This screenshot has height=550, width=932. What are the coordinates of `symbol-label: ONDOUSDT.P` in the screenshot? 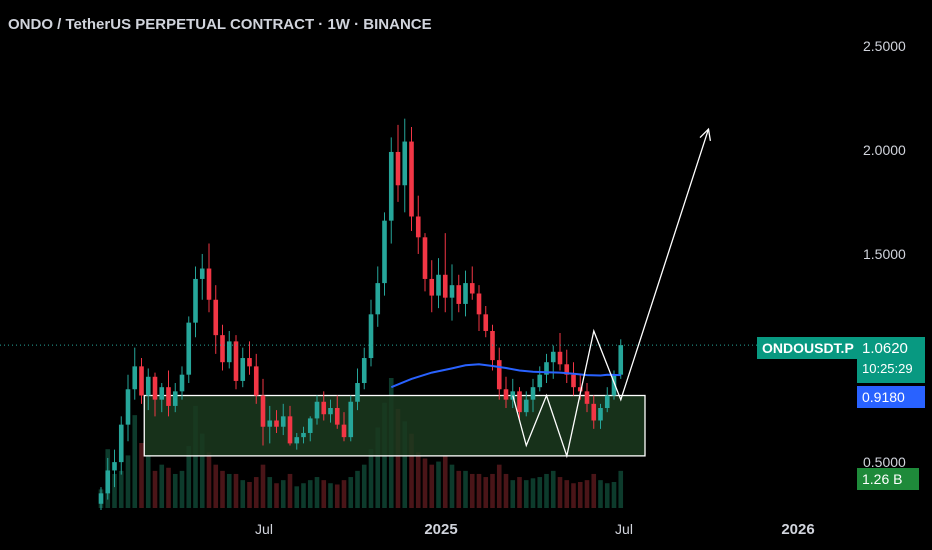 It's located at (808, 348).